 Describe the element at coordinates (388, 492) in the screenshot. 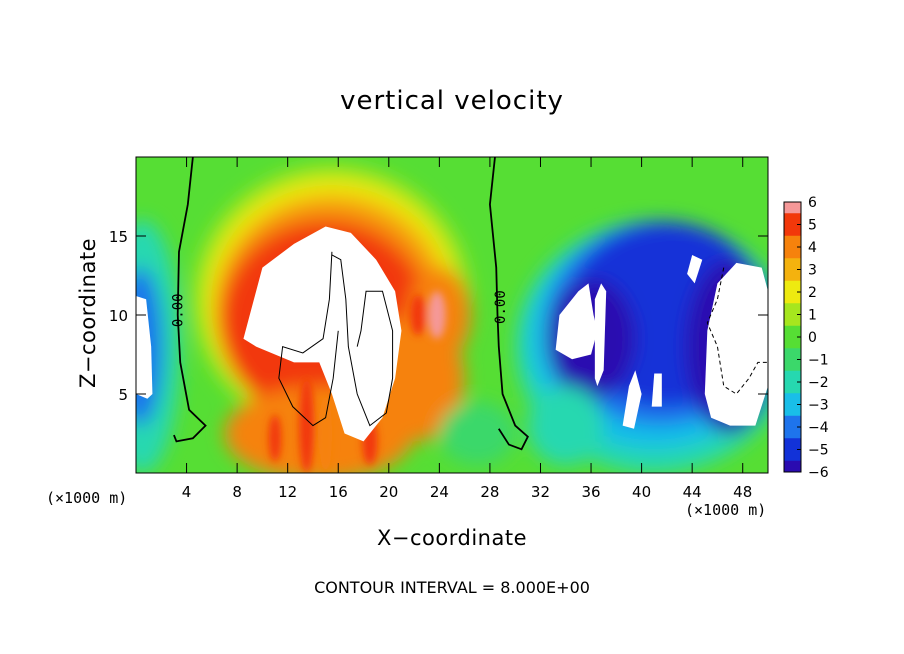

I see `x-tick-label-4: 20` at that location.